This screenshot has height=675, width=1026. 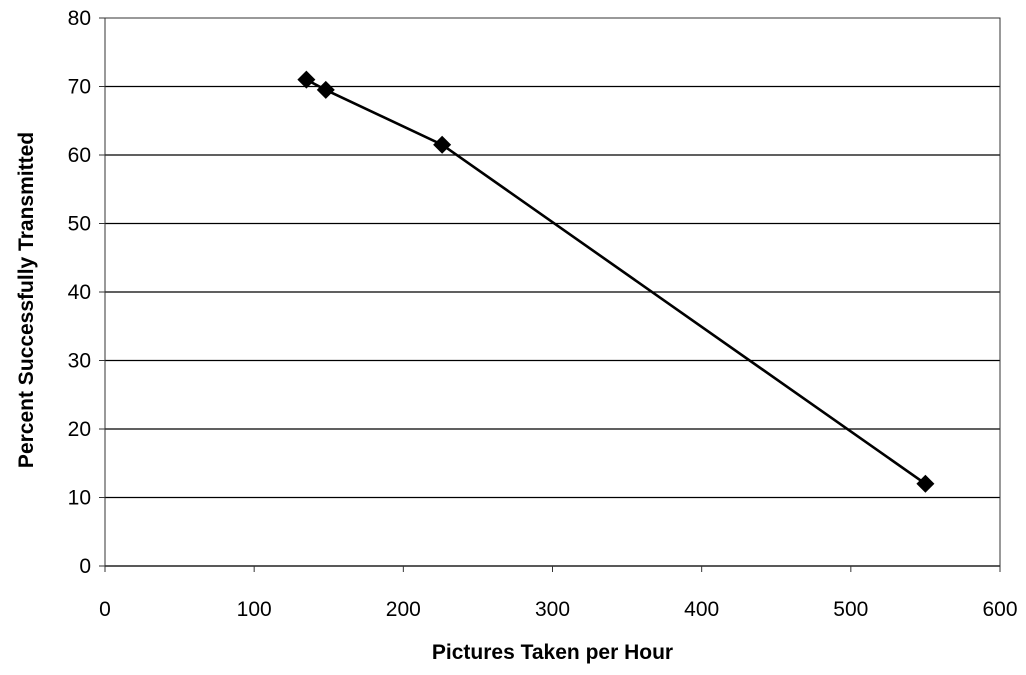 I want to click on x-tick-label: 100, so click(x=254, y=609).